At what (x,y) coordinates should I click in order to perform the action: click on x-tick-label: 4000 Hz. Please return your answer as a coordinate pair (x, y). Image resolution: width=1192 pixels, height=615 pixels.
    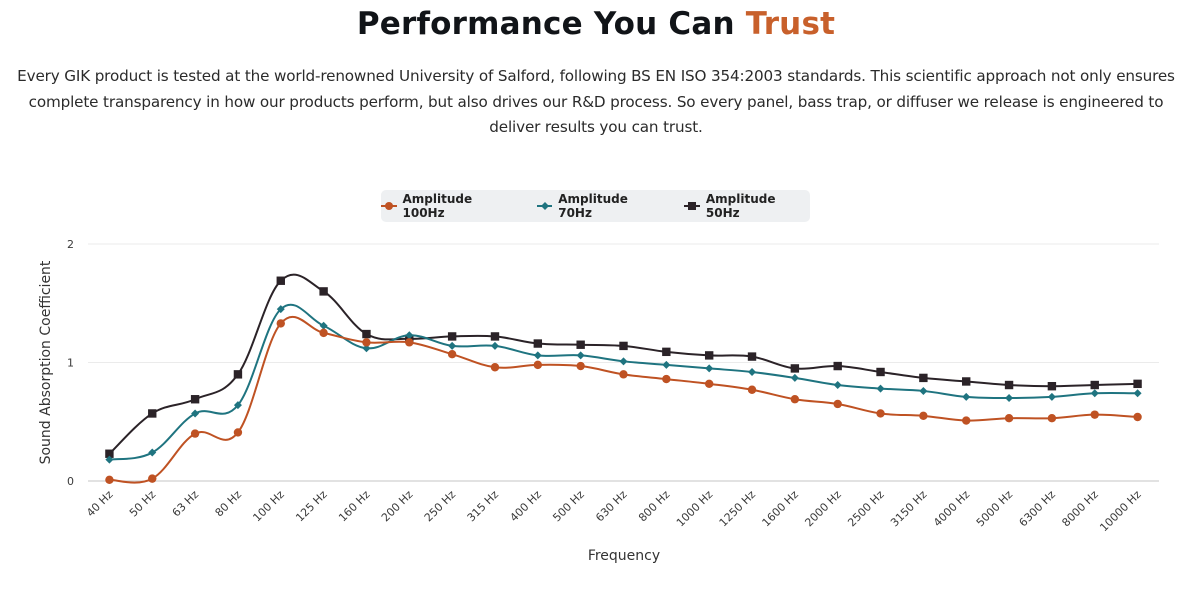
    Looking at the image, I should click on (952, 509).